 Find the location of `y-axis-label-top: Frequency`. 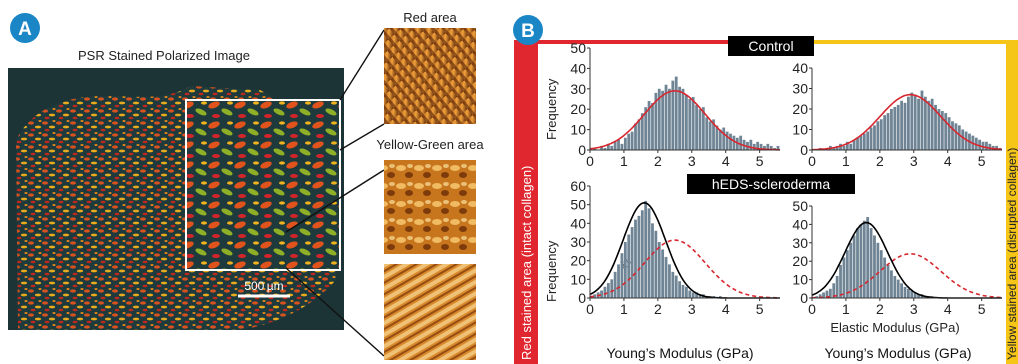

y-axis-label-top: Frequency is located at coordinates (551, 109).